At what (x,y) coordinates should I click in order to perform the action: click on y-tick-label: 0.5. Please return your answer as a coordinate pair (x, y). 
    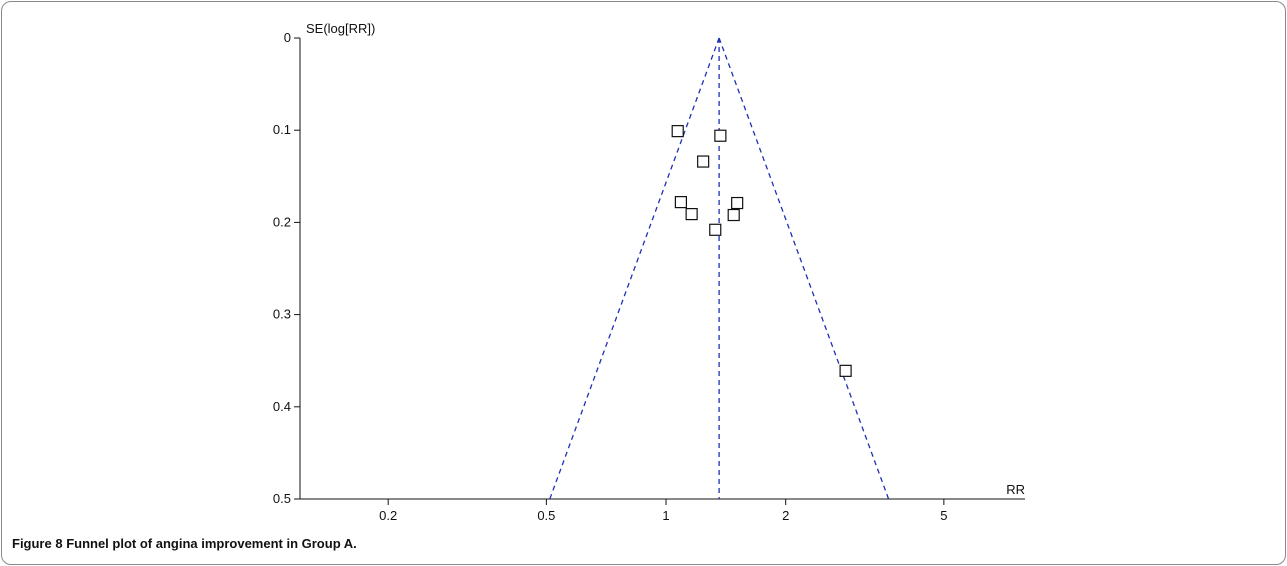
    Looking at the image, I should click on (282, 498).